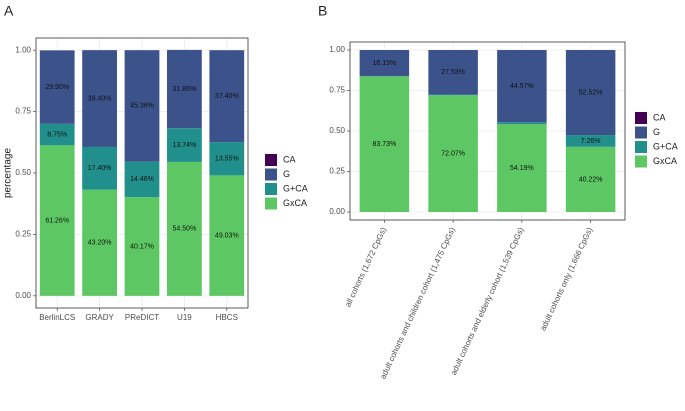 The image size is (685, 411). I want to click on panel-label: B, so click(322, 11).